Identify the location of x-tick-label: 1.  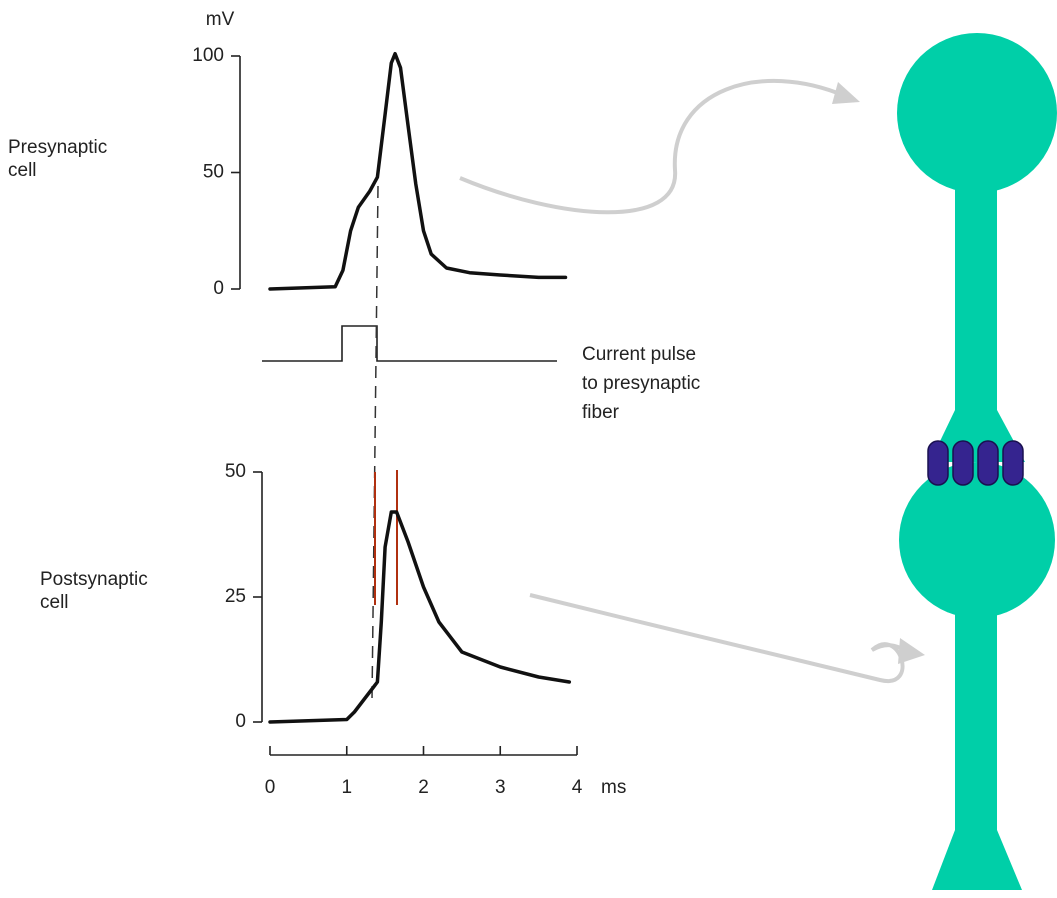
(346, 787).